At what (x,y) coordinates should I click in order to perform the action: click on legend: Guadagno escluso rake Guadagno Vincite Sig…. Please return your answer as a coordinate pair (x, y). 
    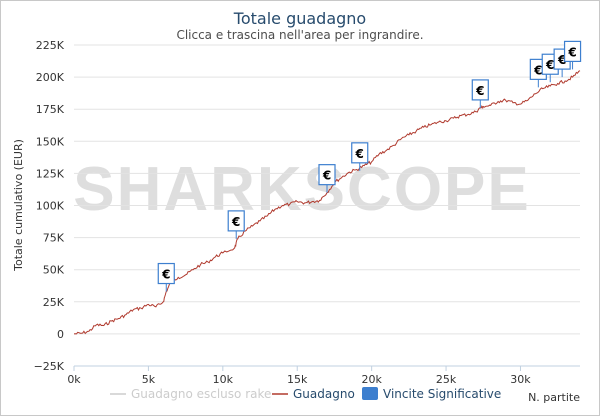
    Looking at the image, I should click on (305, 394).